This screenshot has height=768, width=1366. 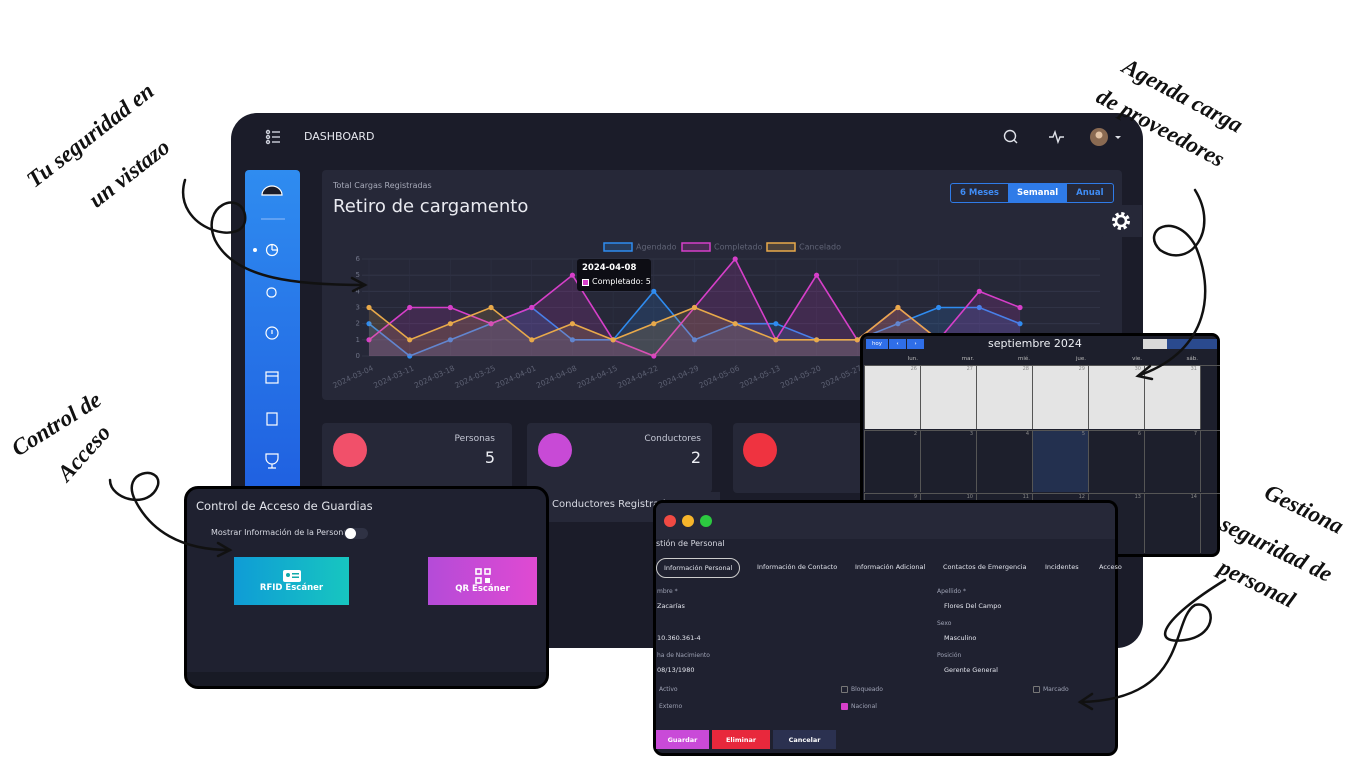 What do you see at coordinates (670, 521) in the screenshot?
I see `close-dot` at bounding box center [670, 521].